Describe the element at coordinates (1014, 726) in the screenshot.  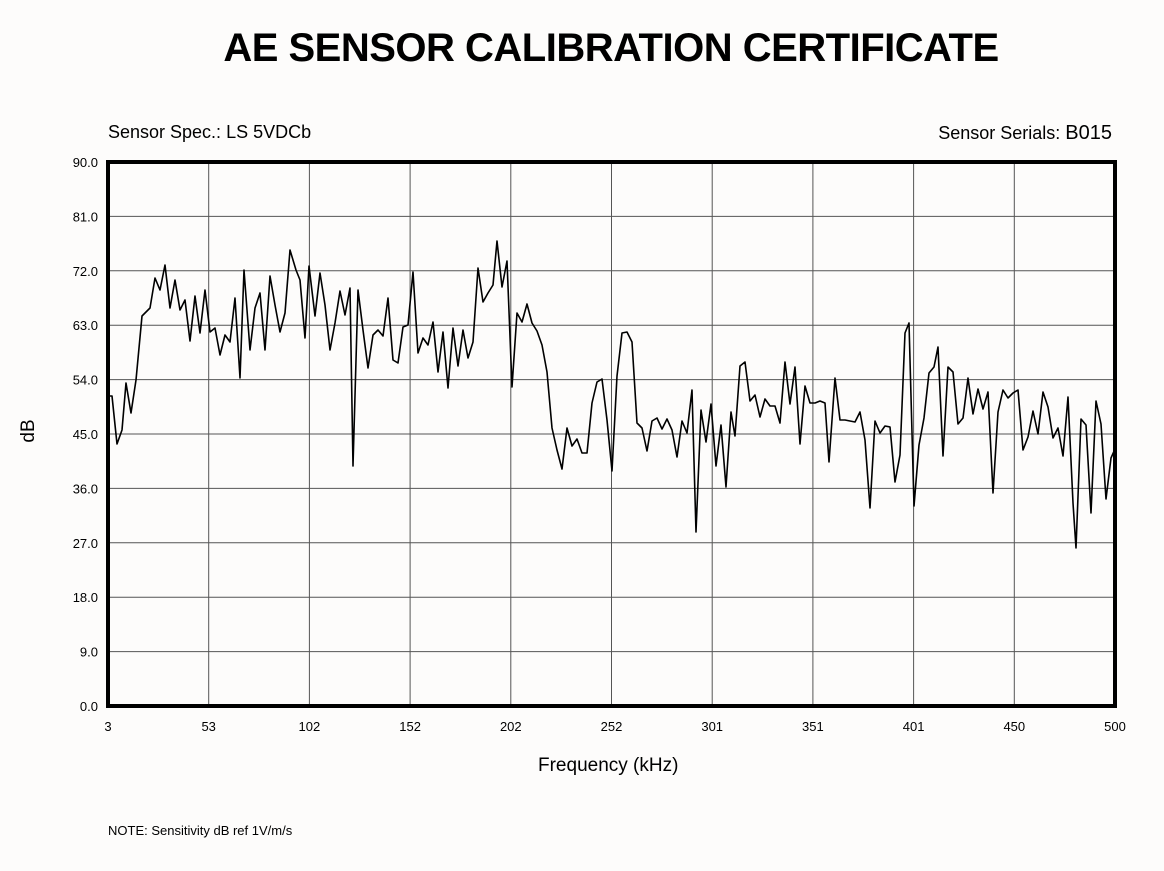
I see `x-tick-label: 450` at that location.